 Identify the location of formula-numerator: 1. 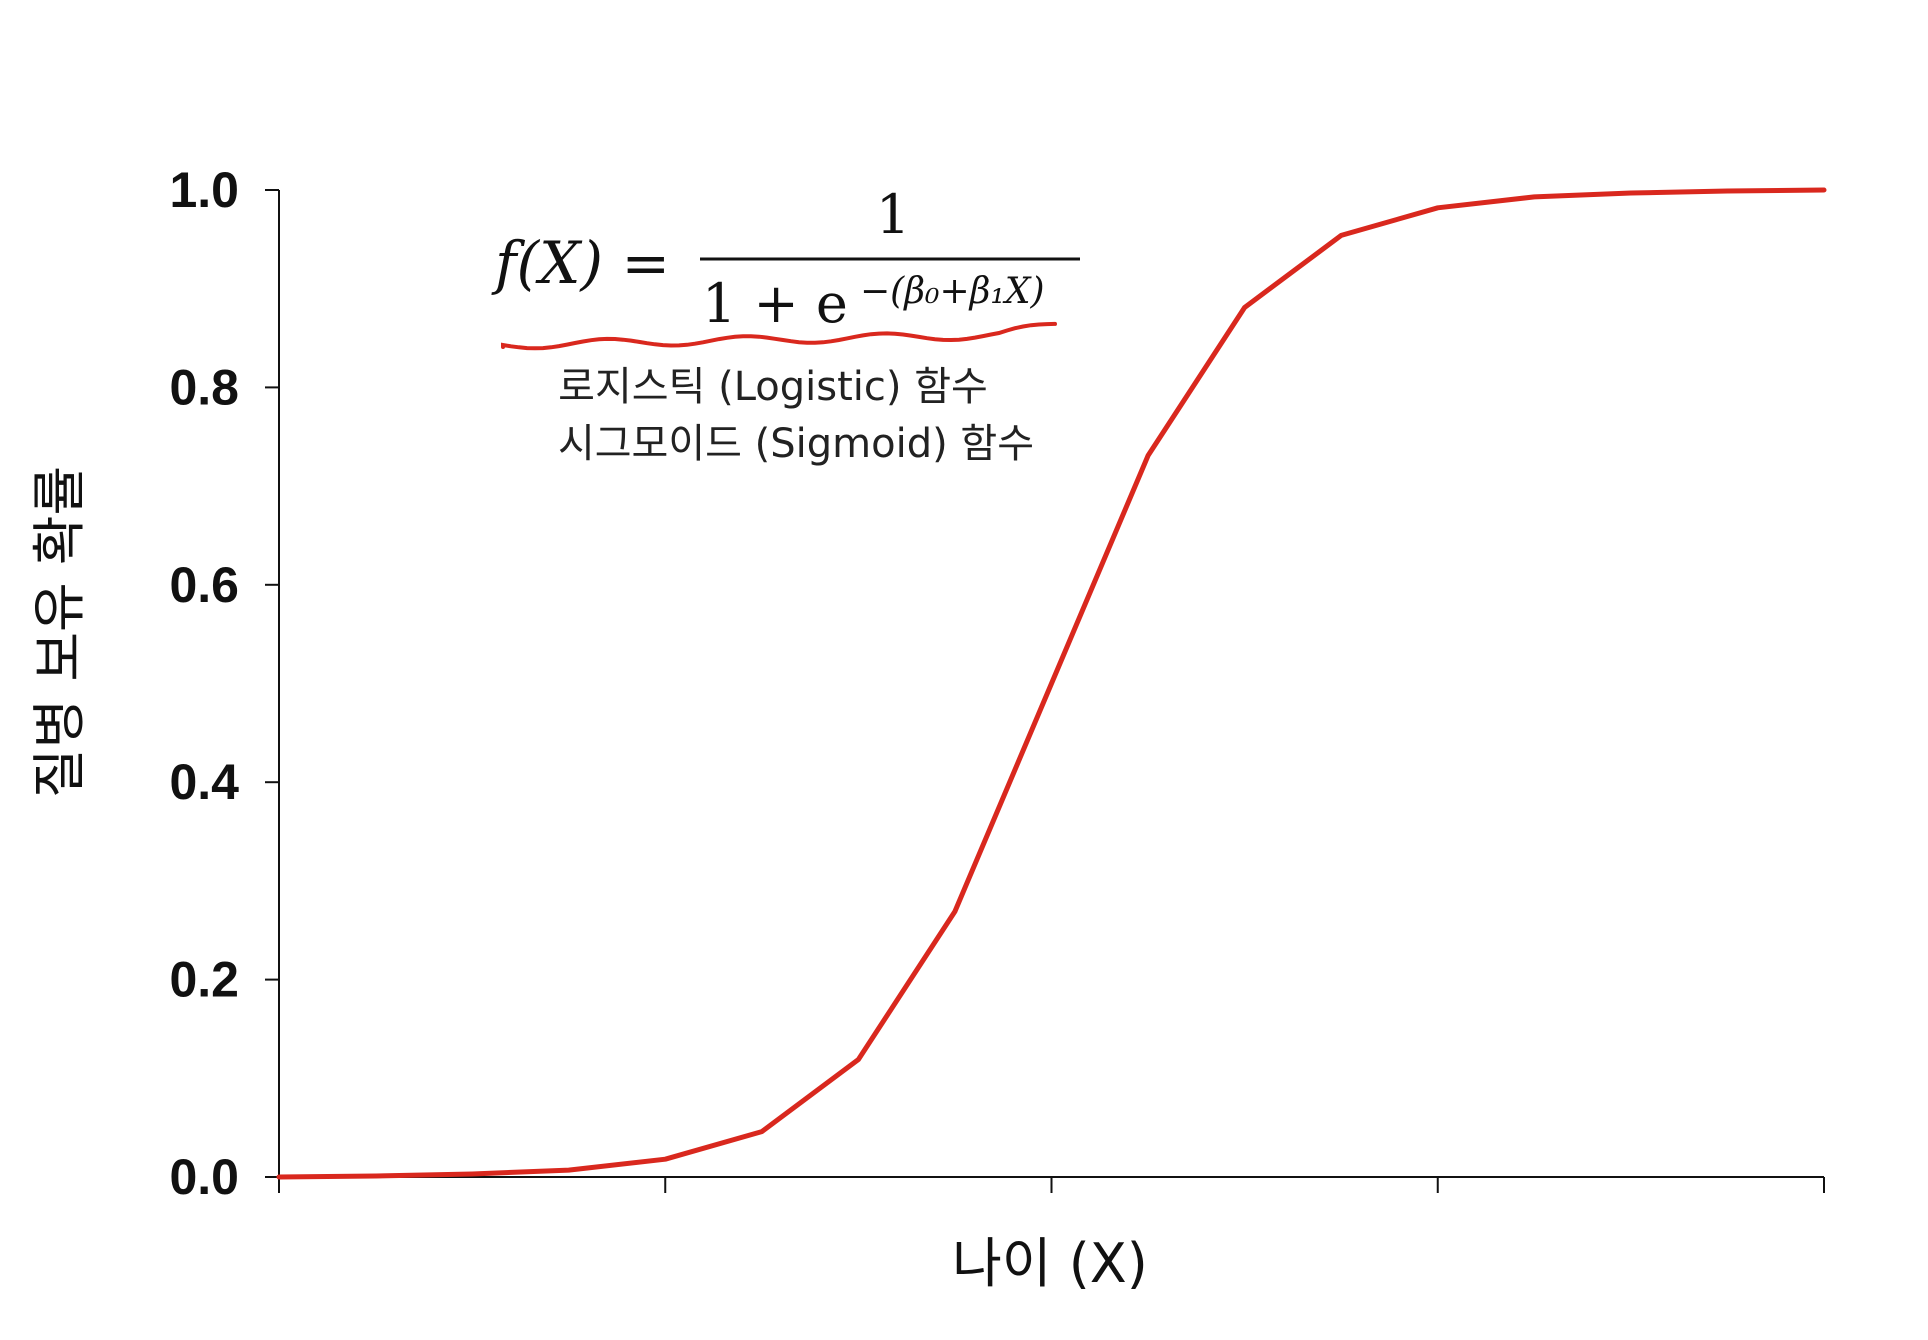
(893, 214).